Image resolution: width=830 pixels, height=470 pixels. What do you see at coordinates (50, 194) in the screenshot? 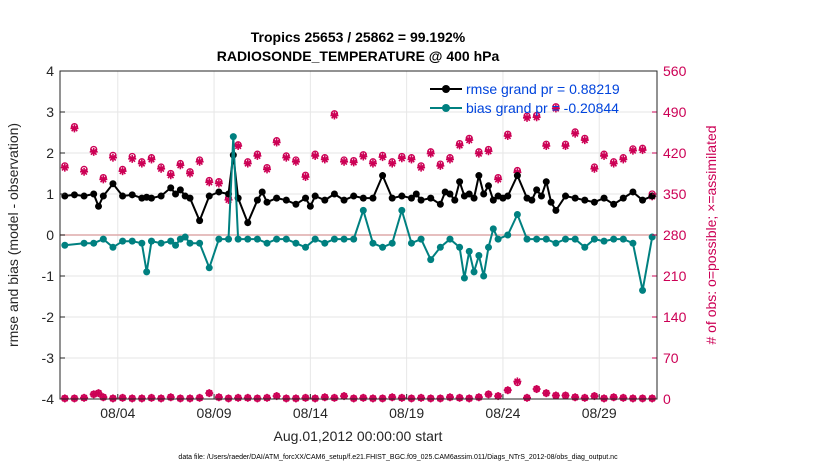
I see `left-tick-label: 1` at bounding box center [50, 194].